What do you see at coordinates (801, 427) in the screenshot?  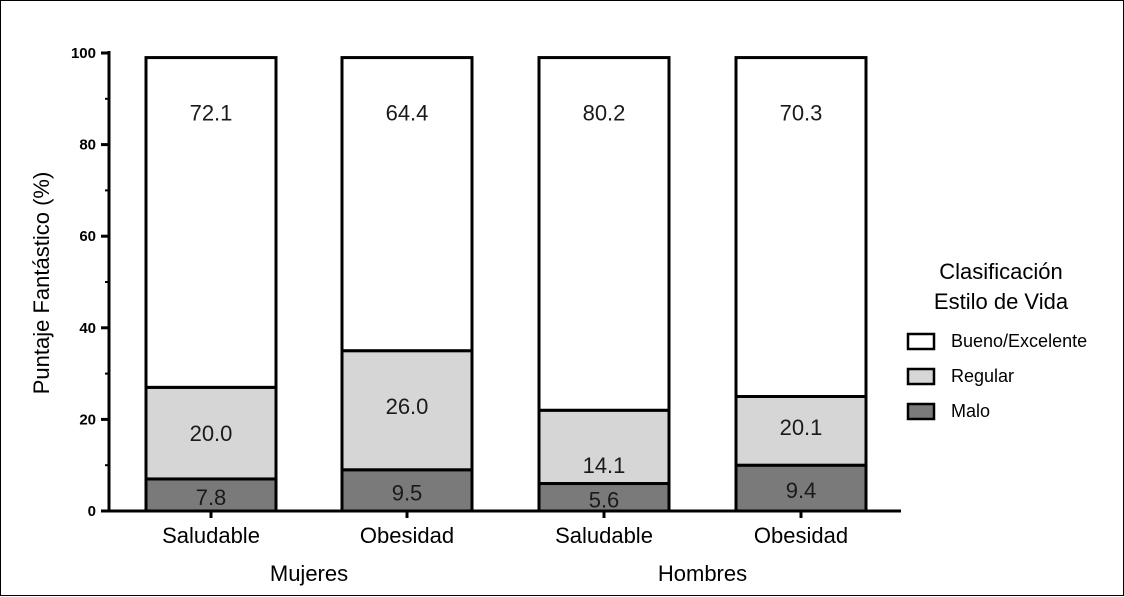 I see `data-label: 20.1` at bounding box center [801, 427].